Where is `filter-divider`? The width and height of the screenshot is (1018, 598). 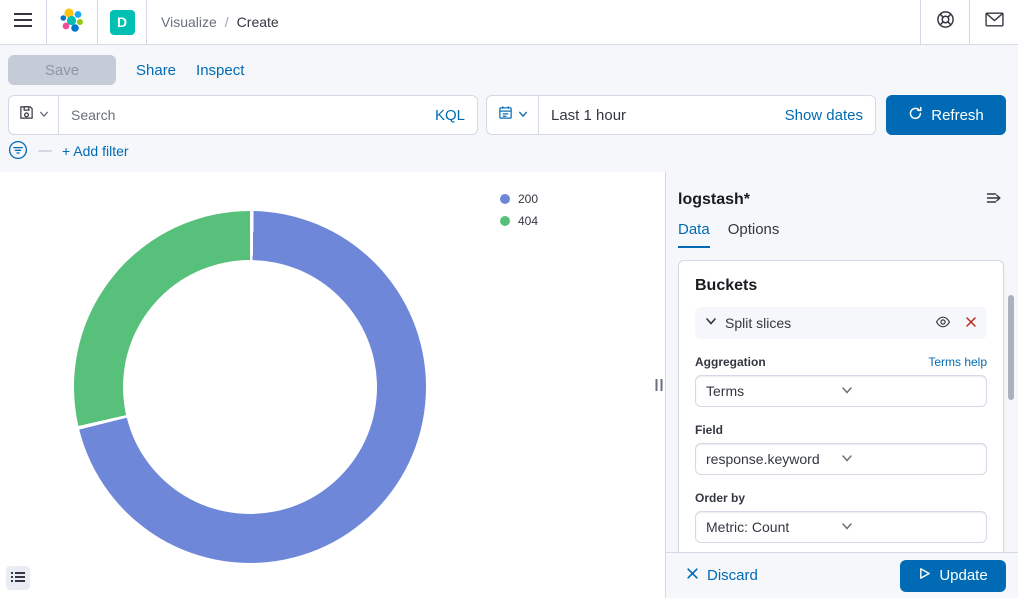
filter-divider is located at coordinates (45, 151).